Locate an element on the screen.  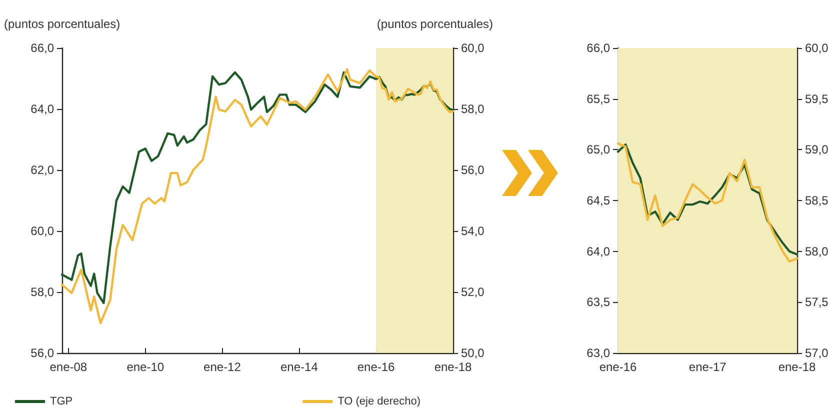
x-tick-label: ene-10 is located at coordinates (145, 367).